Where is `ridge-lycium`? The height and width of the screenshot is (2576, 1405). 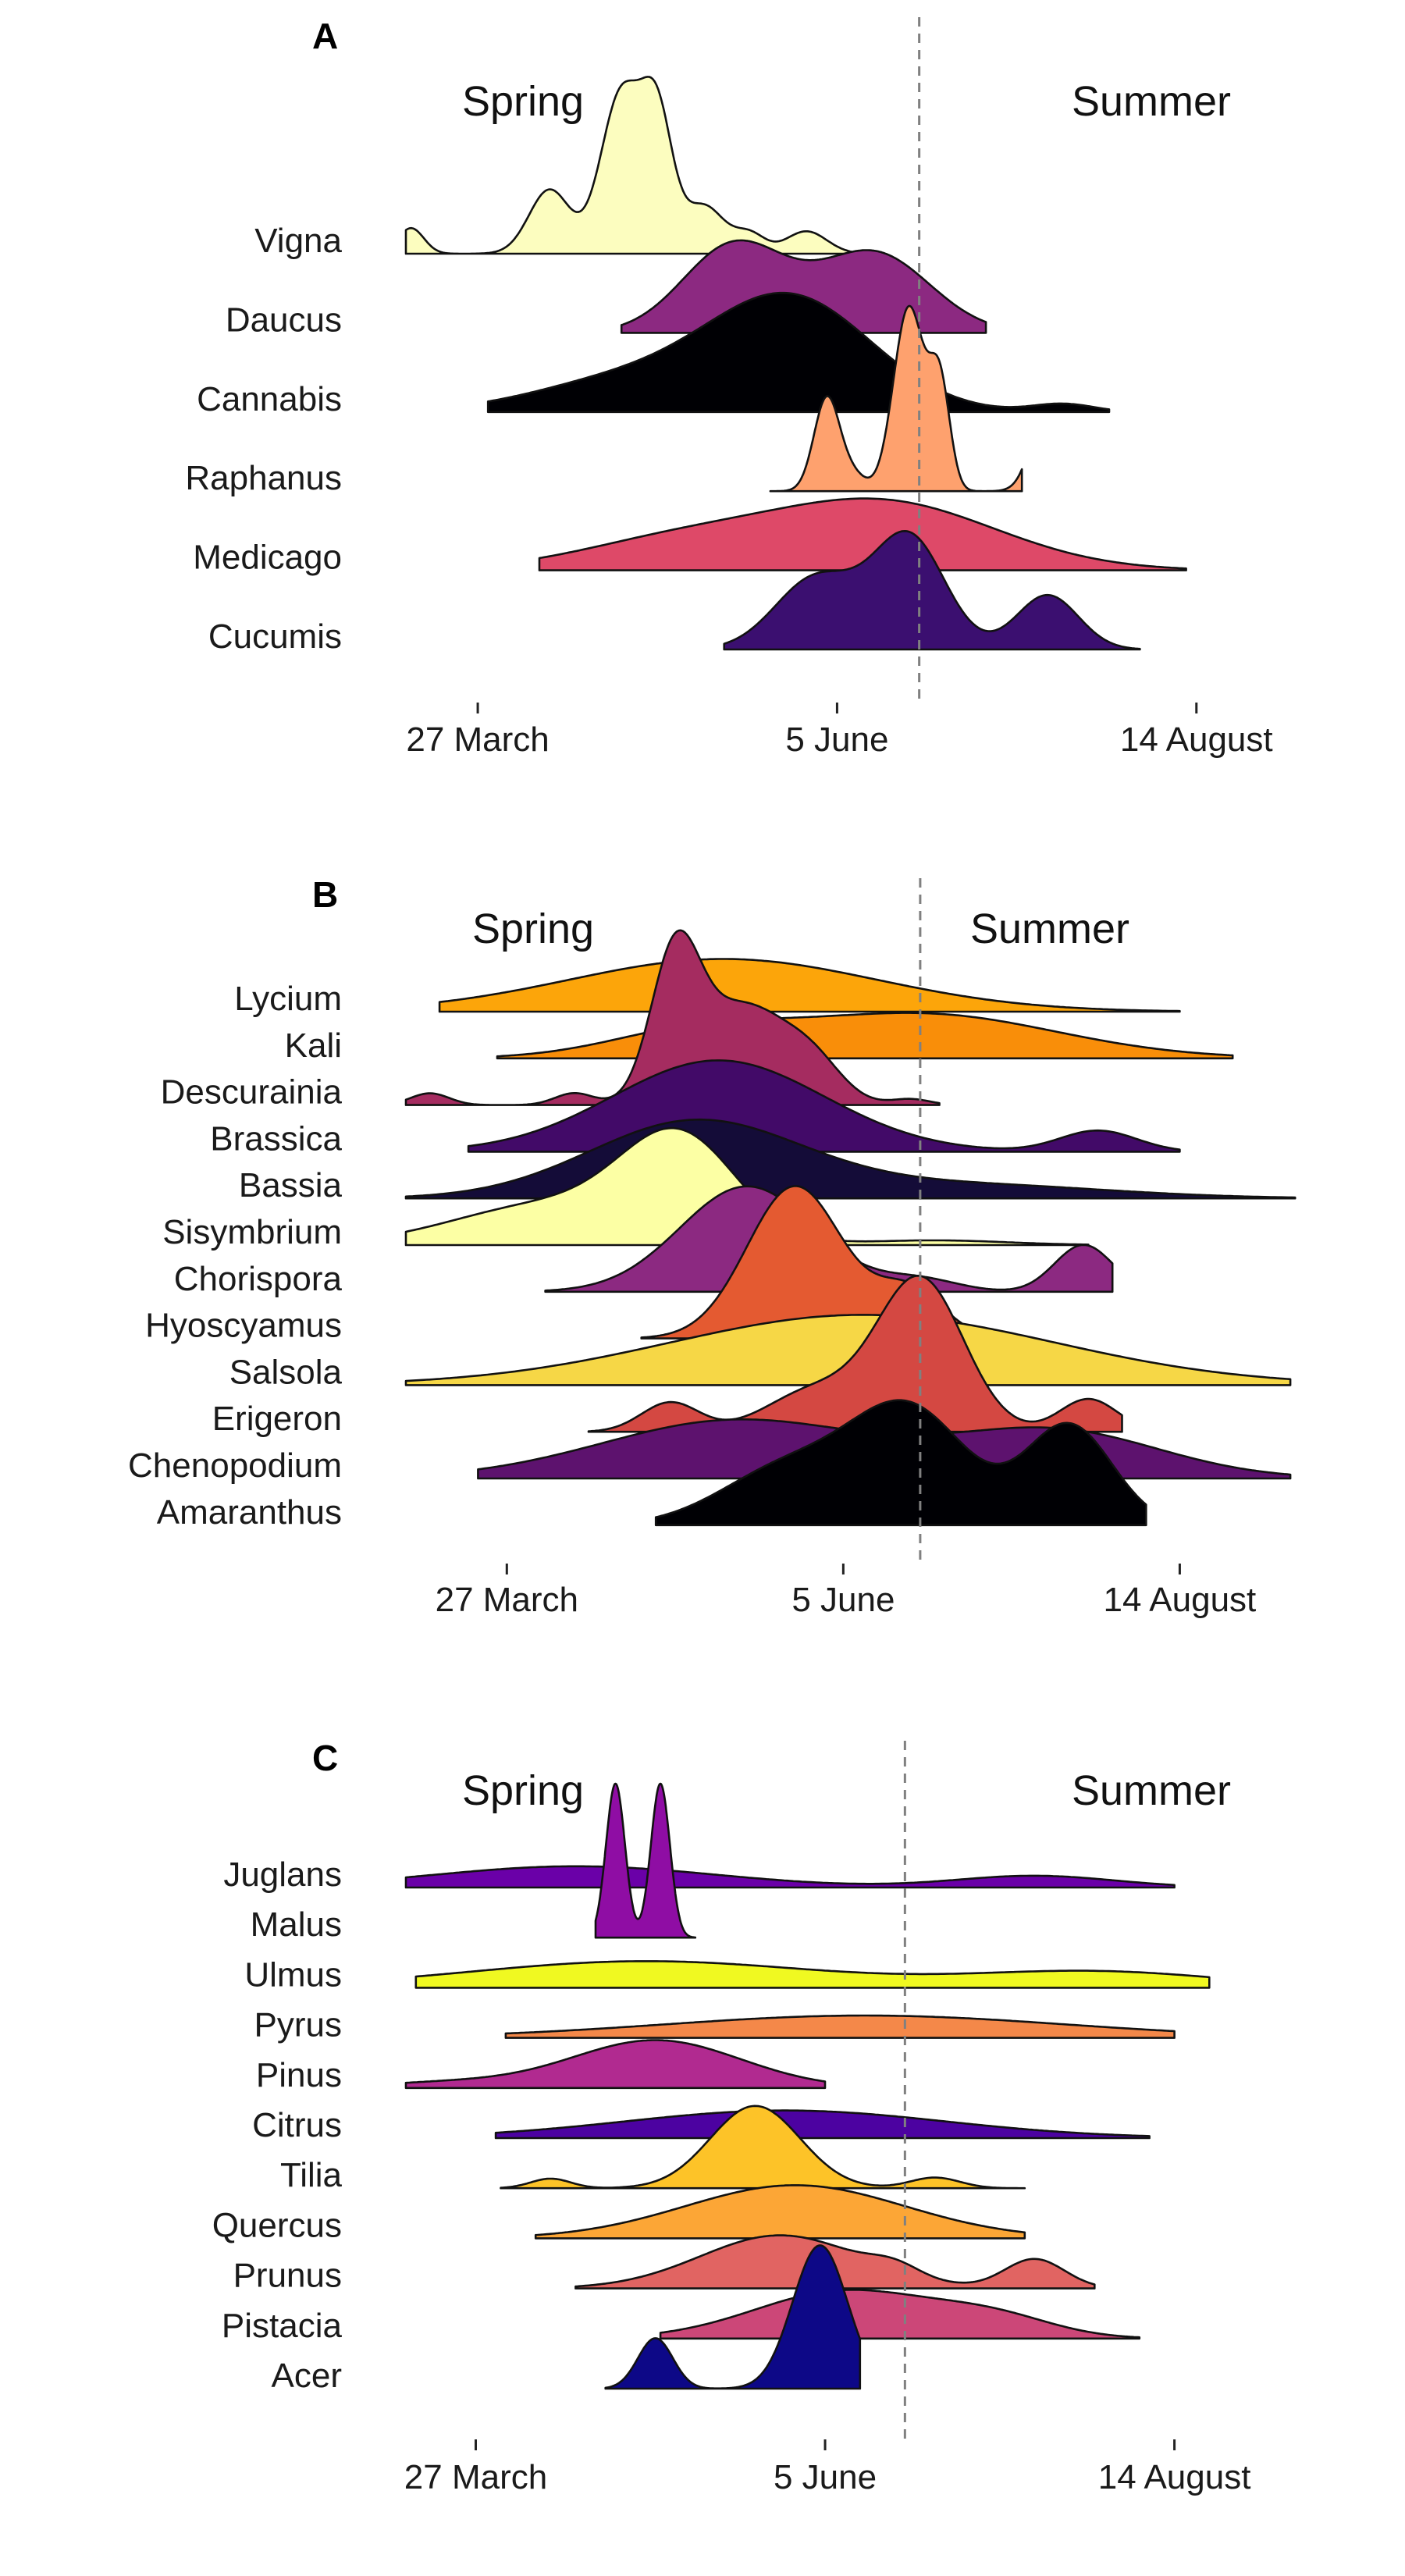
ridge-lycium is located at coordinates (810, 985).